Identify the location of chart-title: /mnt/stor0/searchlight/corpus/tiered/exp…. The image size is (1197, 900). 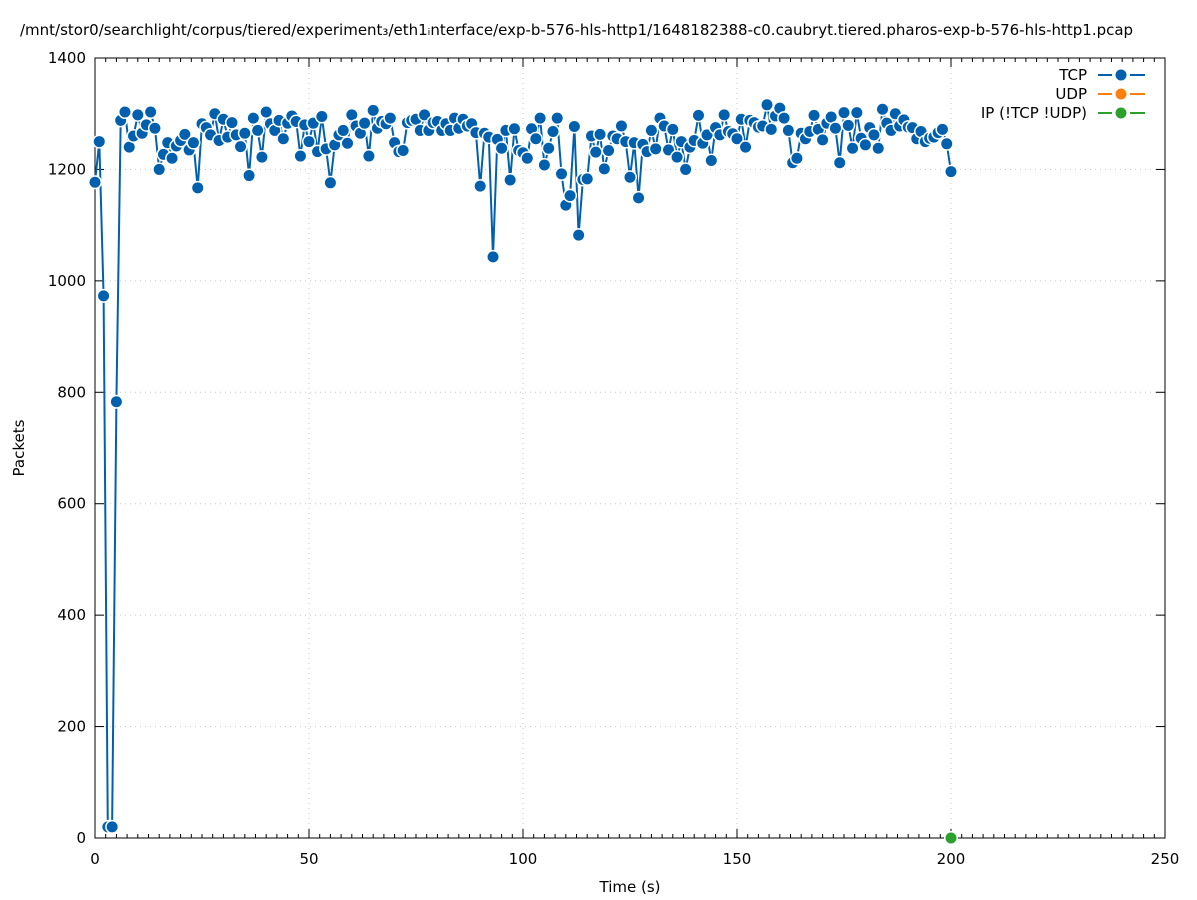
(576, 30).